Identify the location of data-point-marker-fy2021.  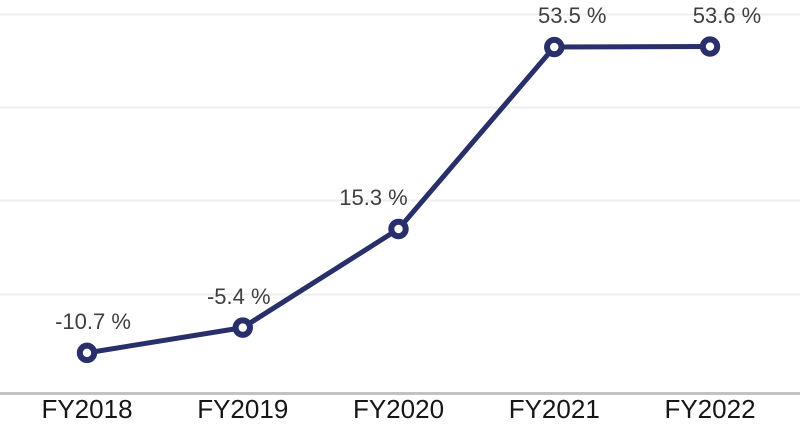
(554, 47).